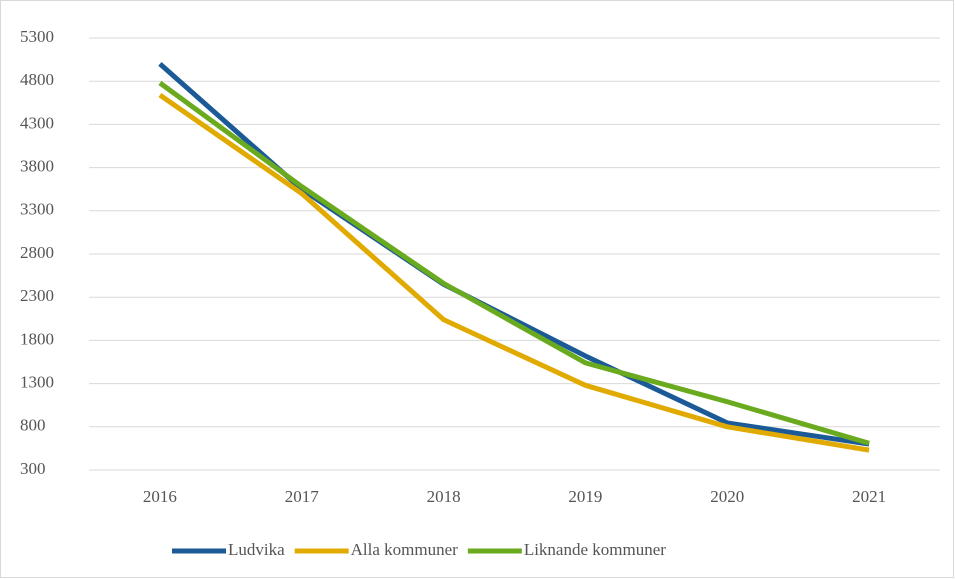 The height and width of the screenshot is (579, 955). What do you see at coordinates (37, 338) in the screenshot?
I see `y-tick-label: 1800` at bounding box center [37, 338].